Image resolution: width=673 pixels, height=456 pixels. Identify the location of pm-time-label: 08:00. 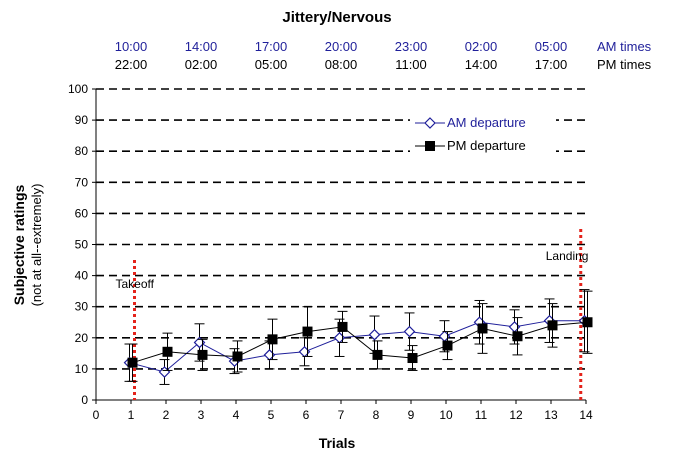
(341, 64).